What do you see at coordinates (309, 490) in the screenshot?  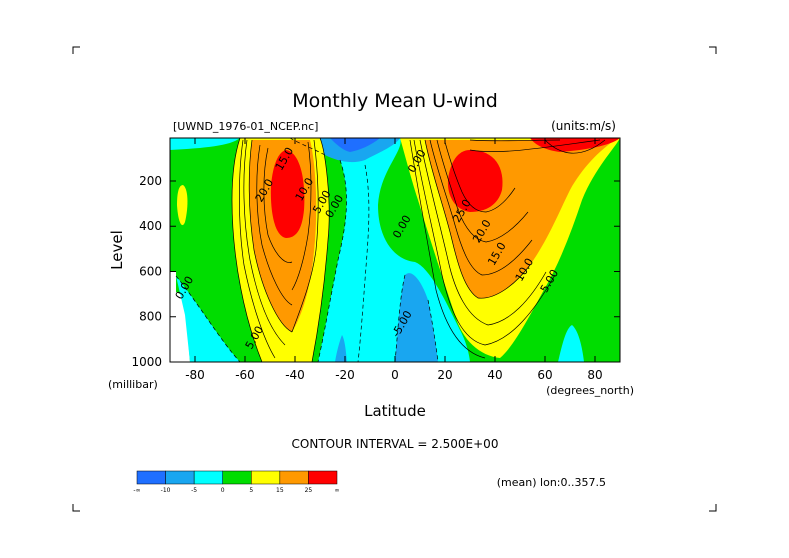 I see `colorbar-label: 25` at bounding box center [309, 490].